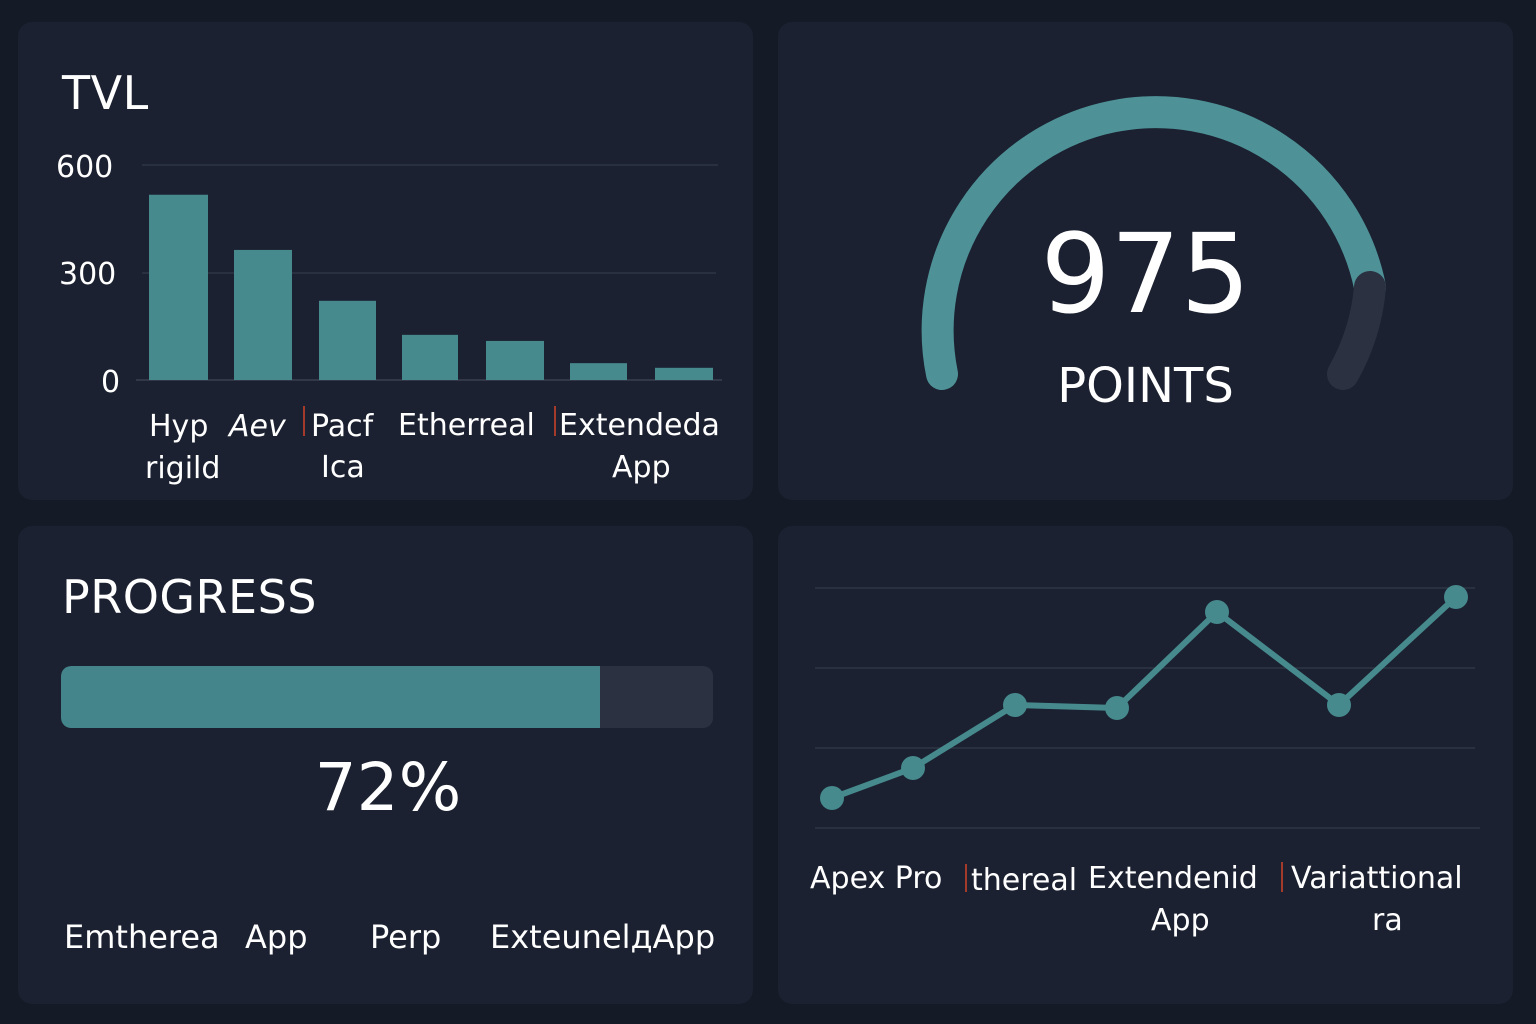  Describe the element at coordinates (105, 93) in the screenshot. I see `tvl-title: TVL` at that location.